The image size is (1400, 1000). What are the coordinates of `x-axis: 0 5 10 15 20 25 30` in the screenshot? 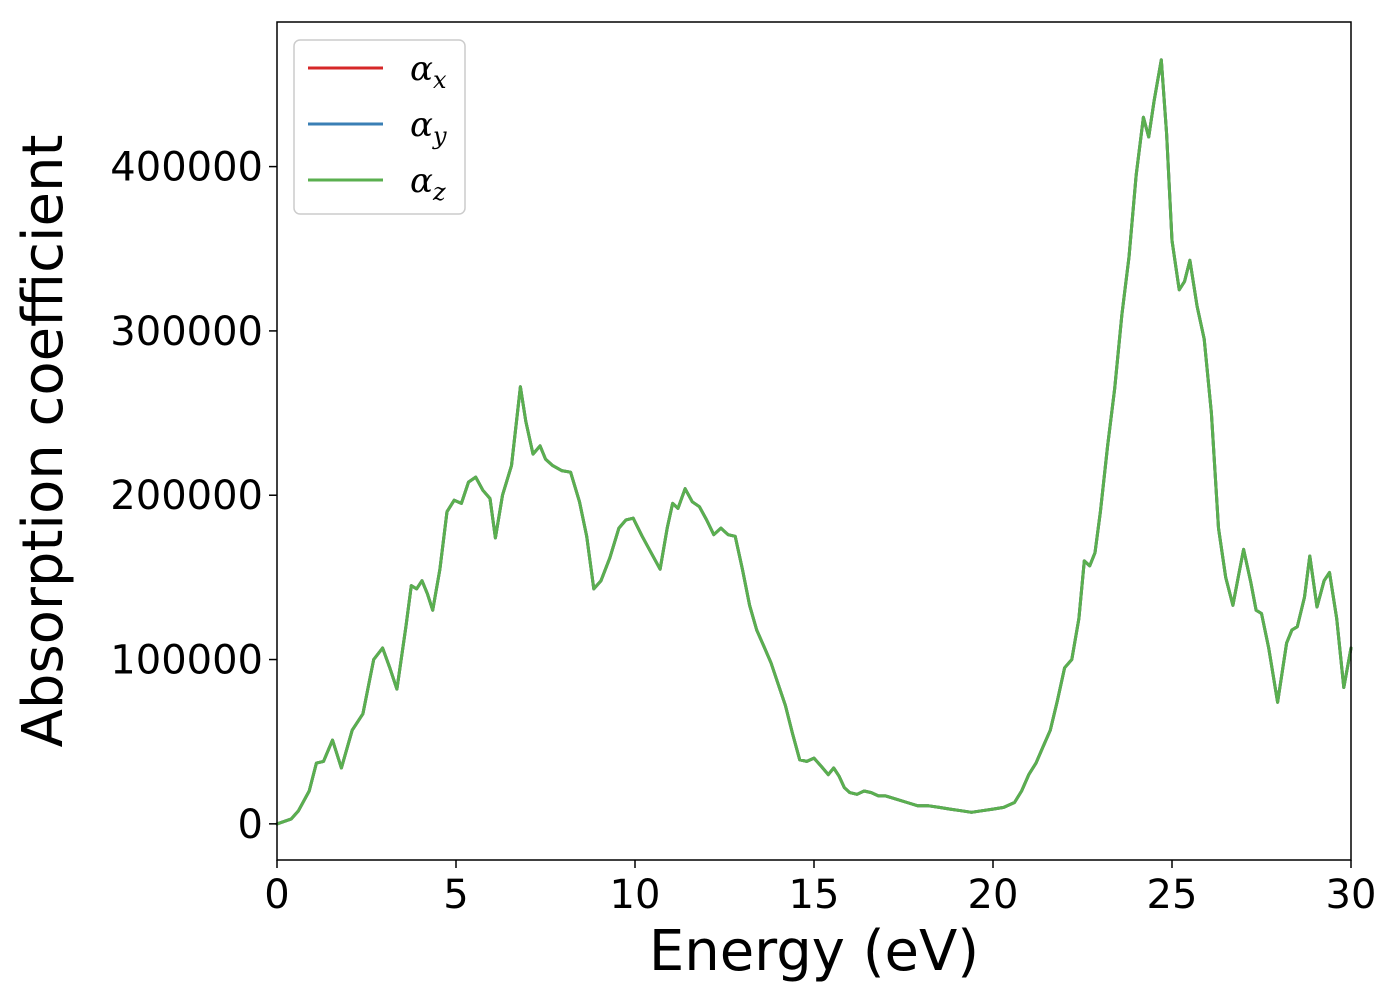 It's located at (820, 889).